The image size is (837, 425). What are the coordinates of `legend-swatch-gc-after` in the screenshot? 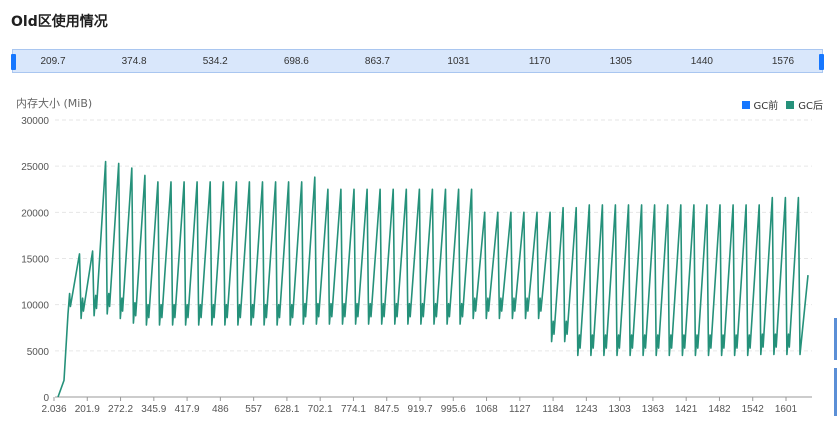 It's located at (790, 104).